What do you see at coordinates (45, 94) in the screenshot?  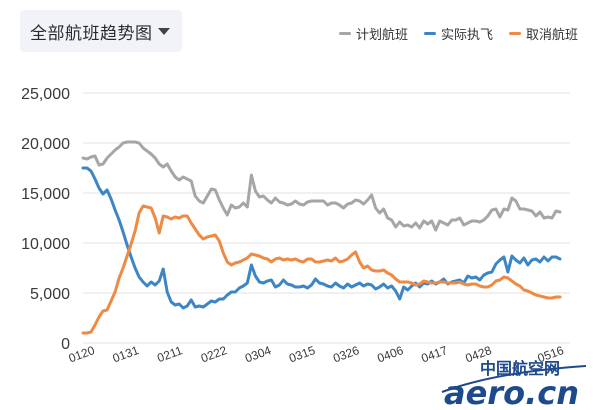 I see `y-tick-label: 25,000` at bounding box center [45, 94].